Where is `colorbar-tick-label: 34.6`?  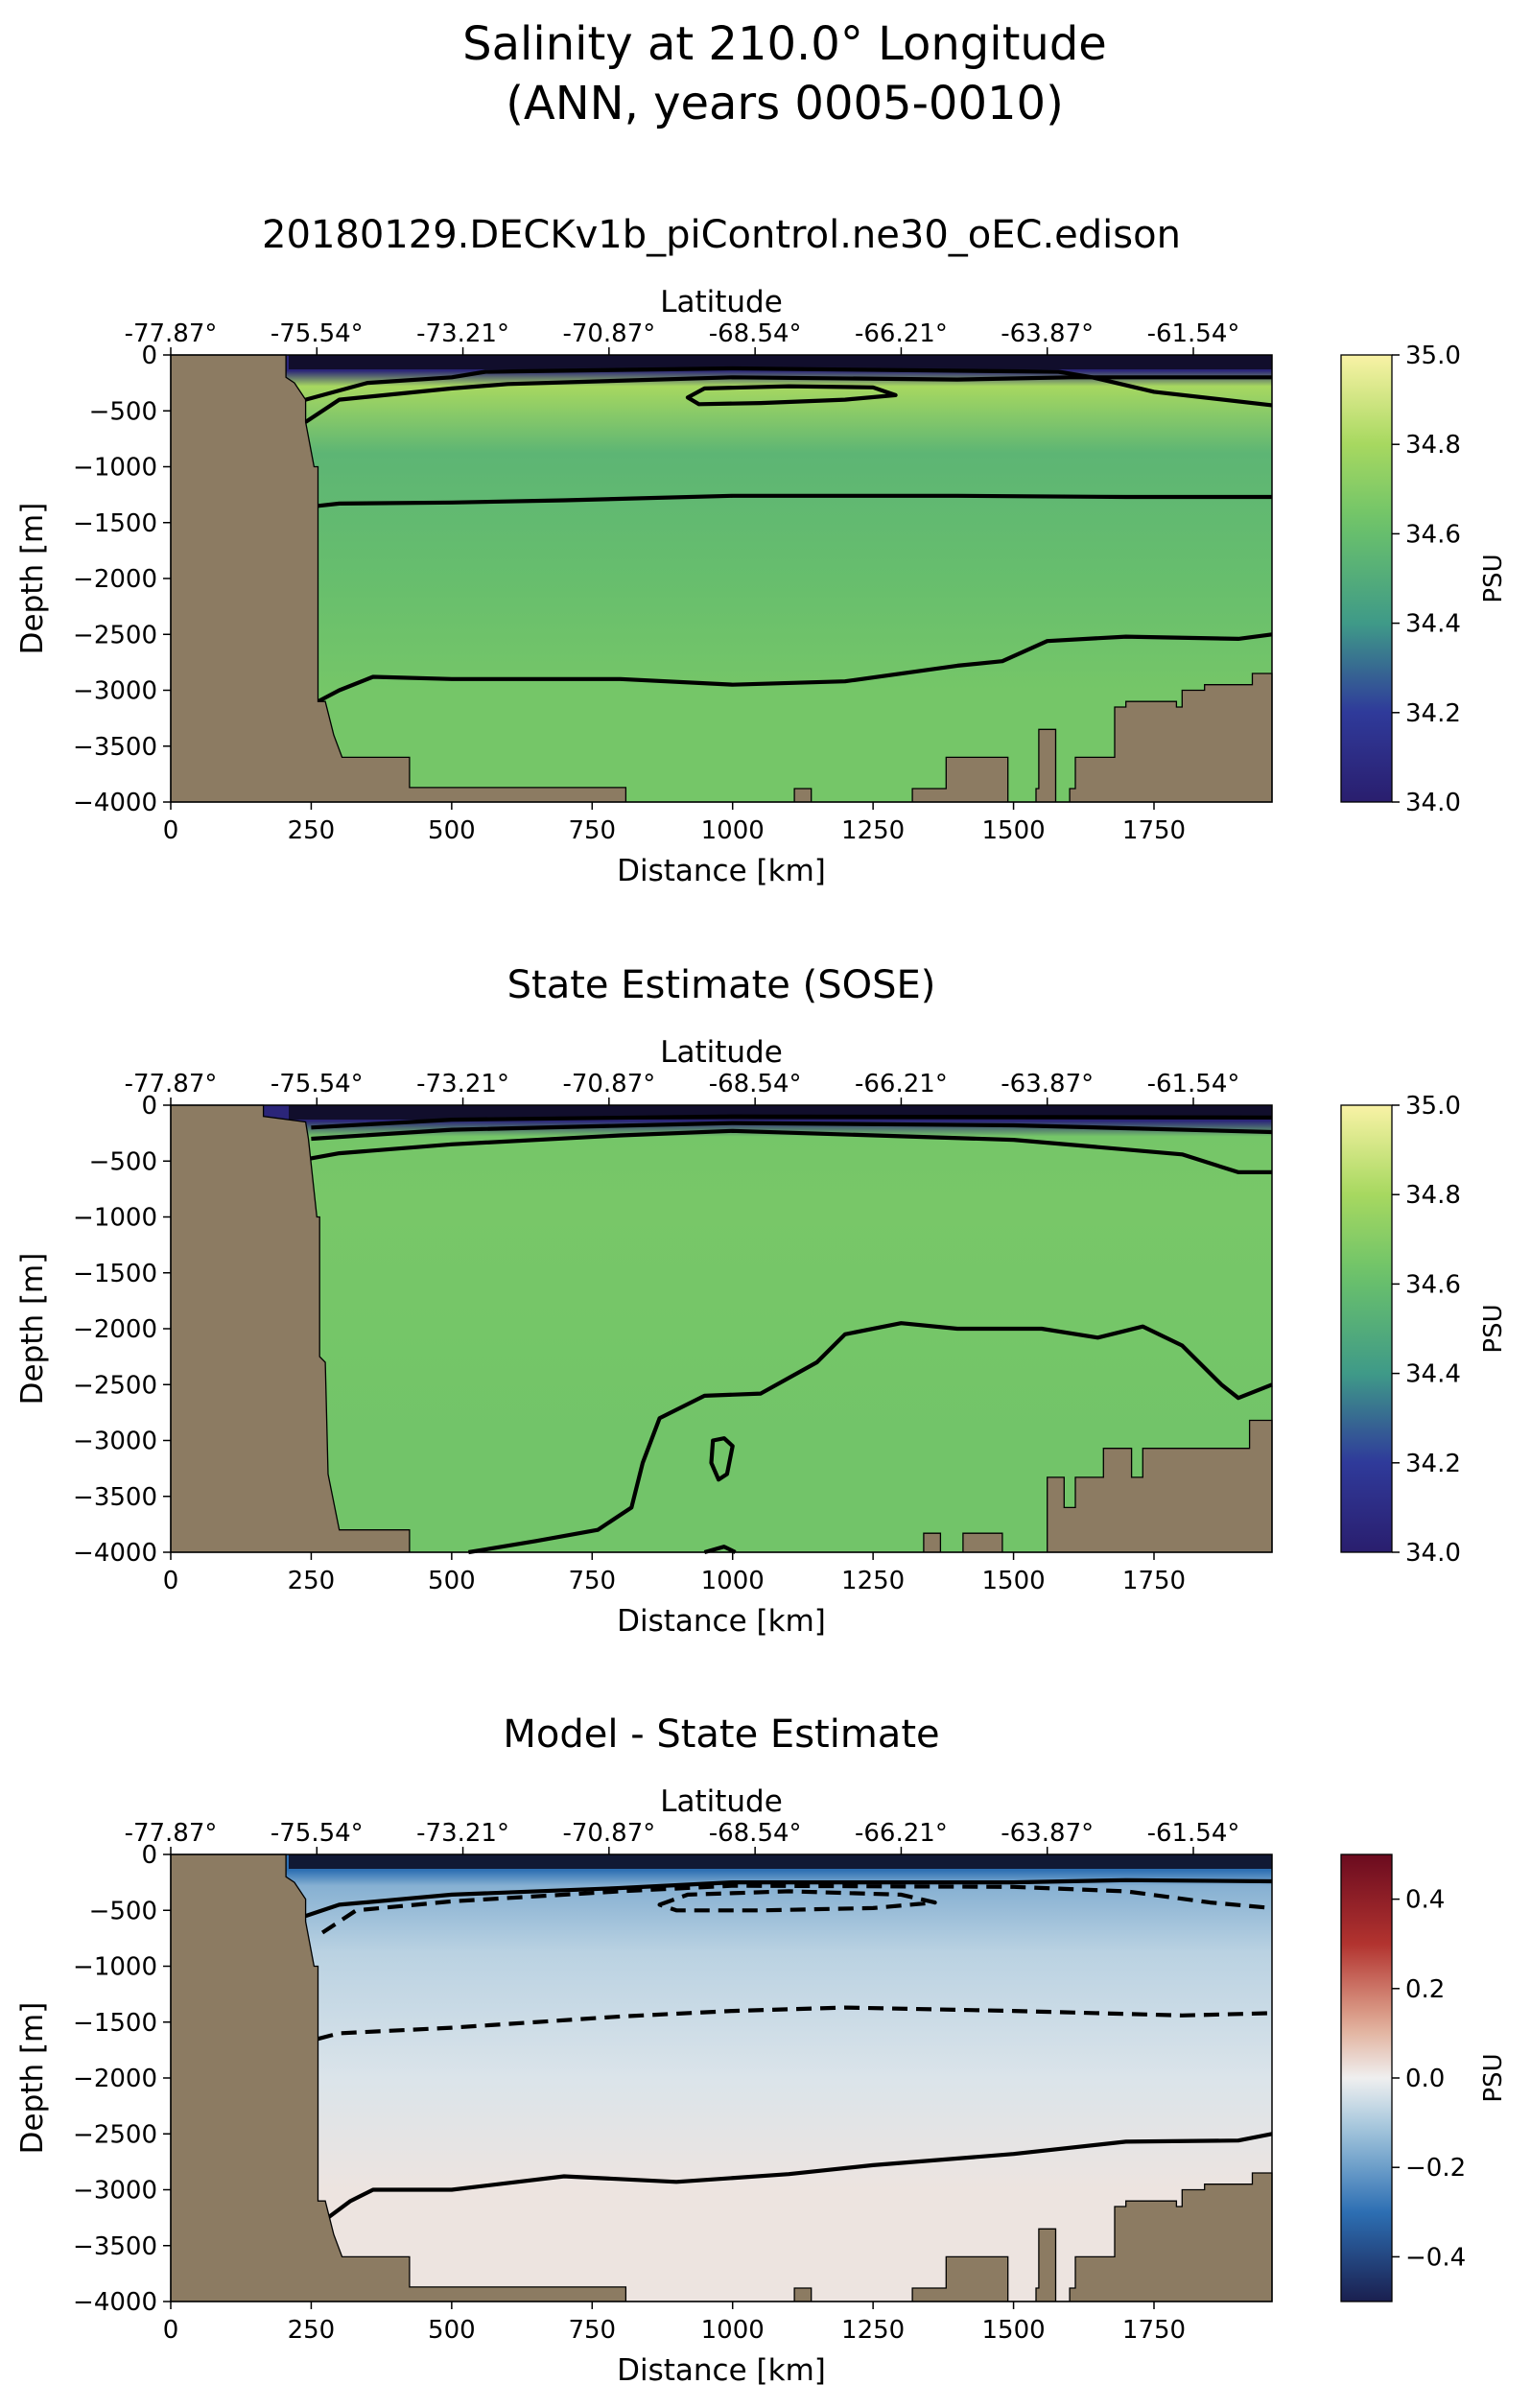 colorbar-tick-label: 34.6 is located at coordinates (1433, 534).